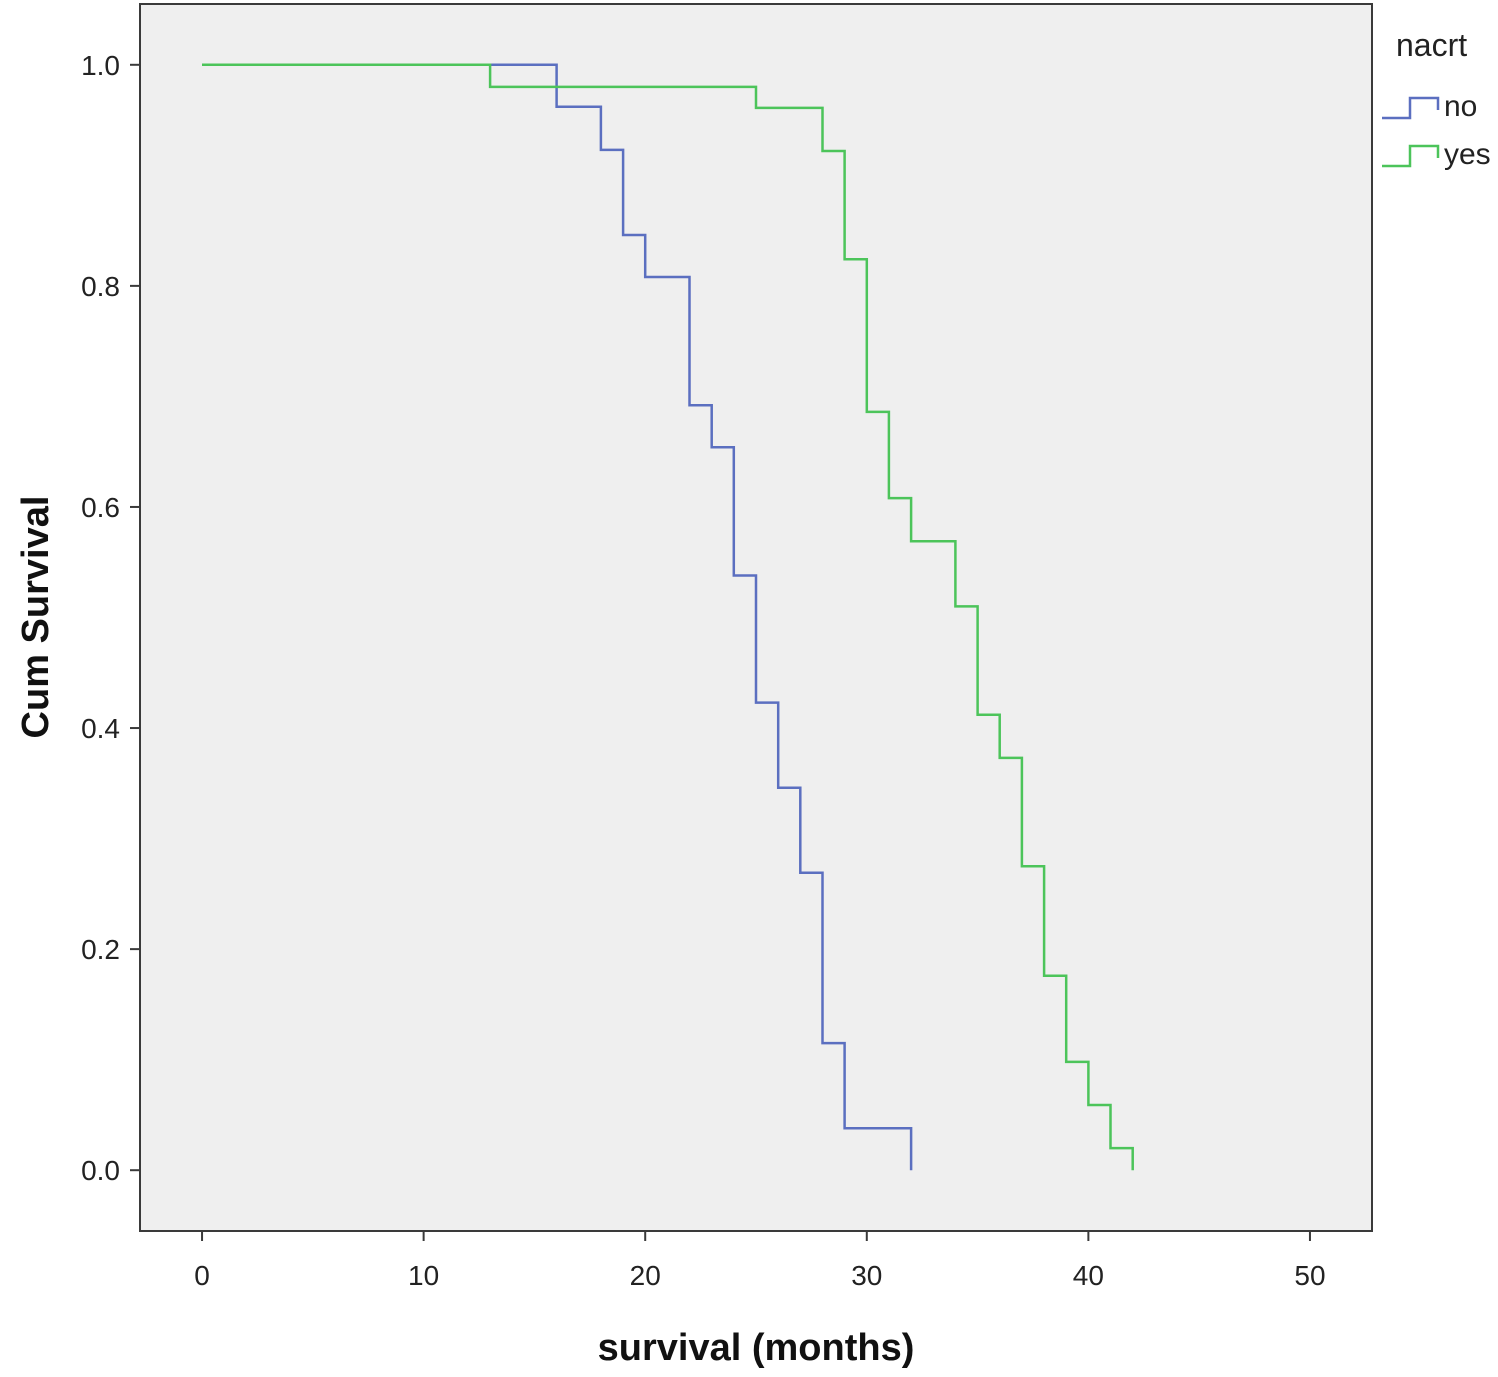  Describe the element at coordinates (100, 507) in the screenshot. I see `y-tick-label: 0.6` at that location.